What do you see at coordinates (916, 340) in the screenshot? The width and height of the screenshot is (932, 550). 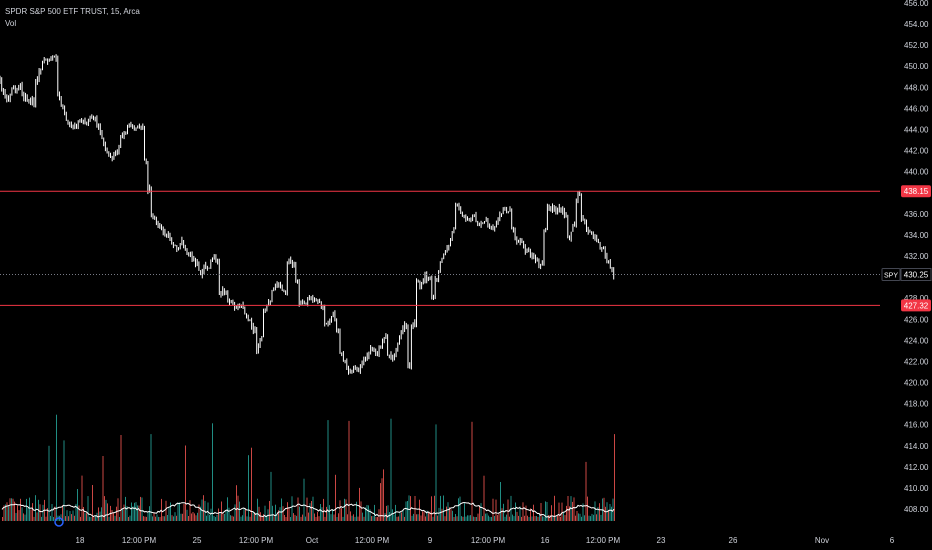 I see `y-tick-label: 424.00` at bounding box center [916, 340].